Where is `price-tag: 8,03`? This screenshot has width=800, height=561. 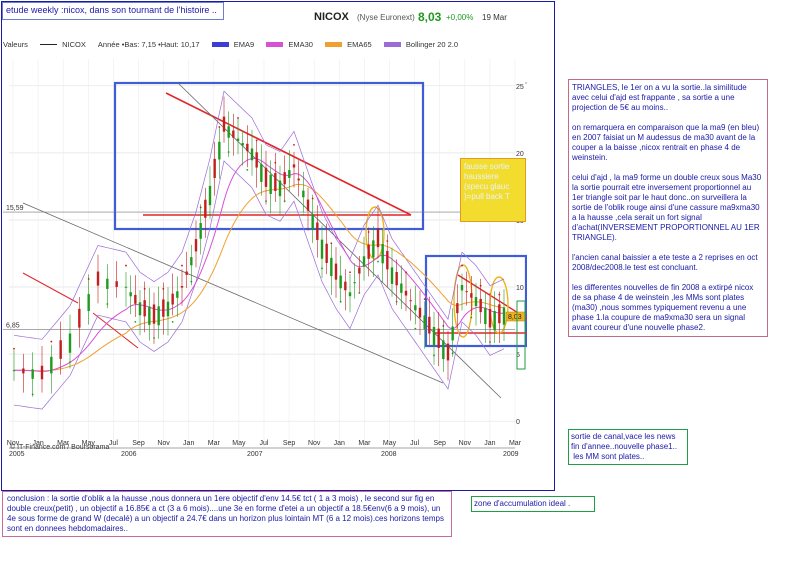
price-tag: 8,03 is located at coordinates (515, 317).